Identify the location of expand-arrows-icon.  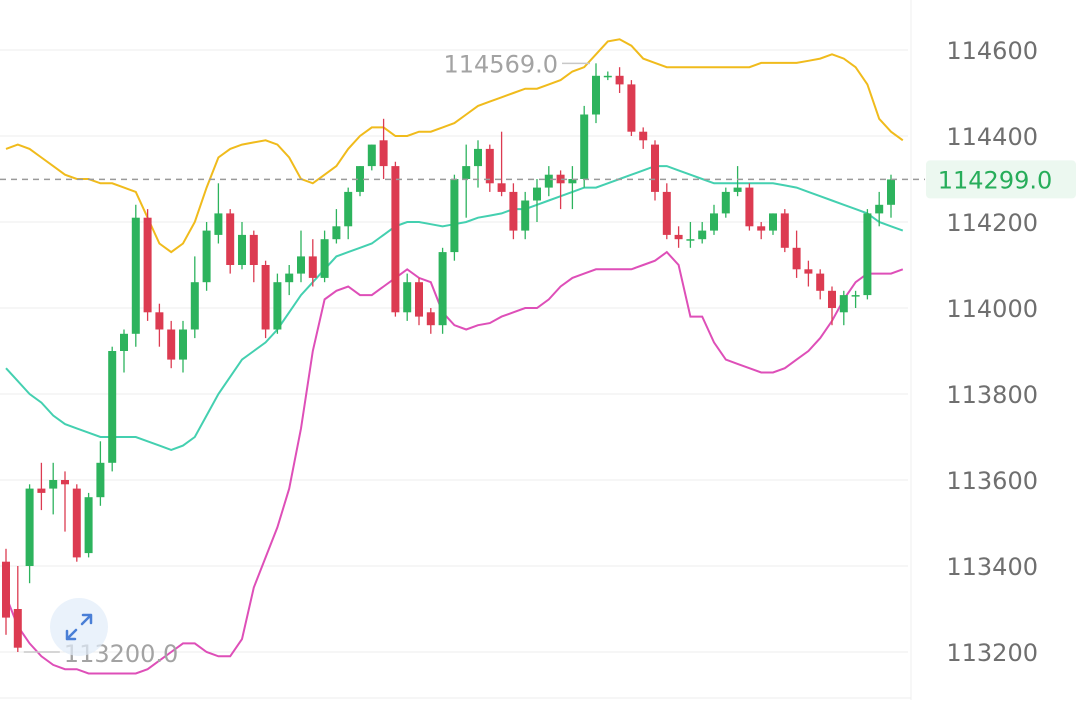
(79, 627).